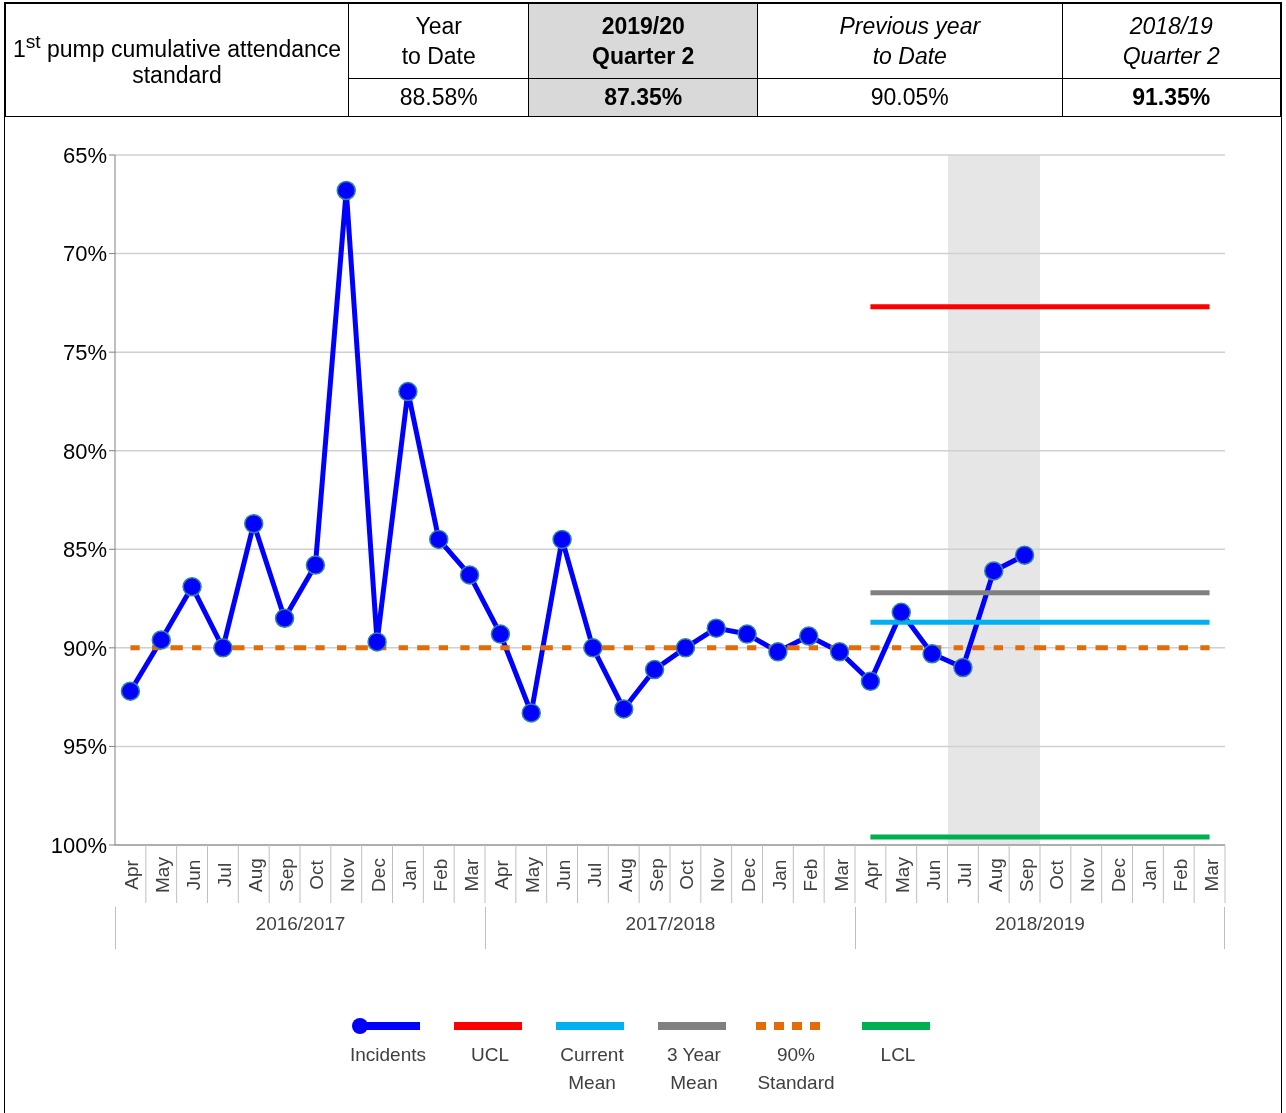 The image size is (1286, 1113). I want to click on y-tick-label: 95%, so click(84, 747).